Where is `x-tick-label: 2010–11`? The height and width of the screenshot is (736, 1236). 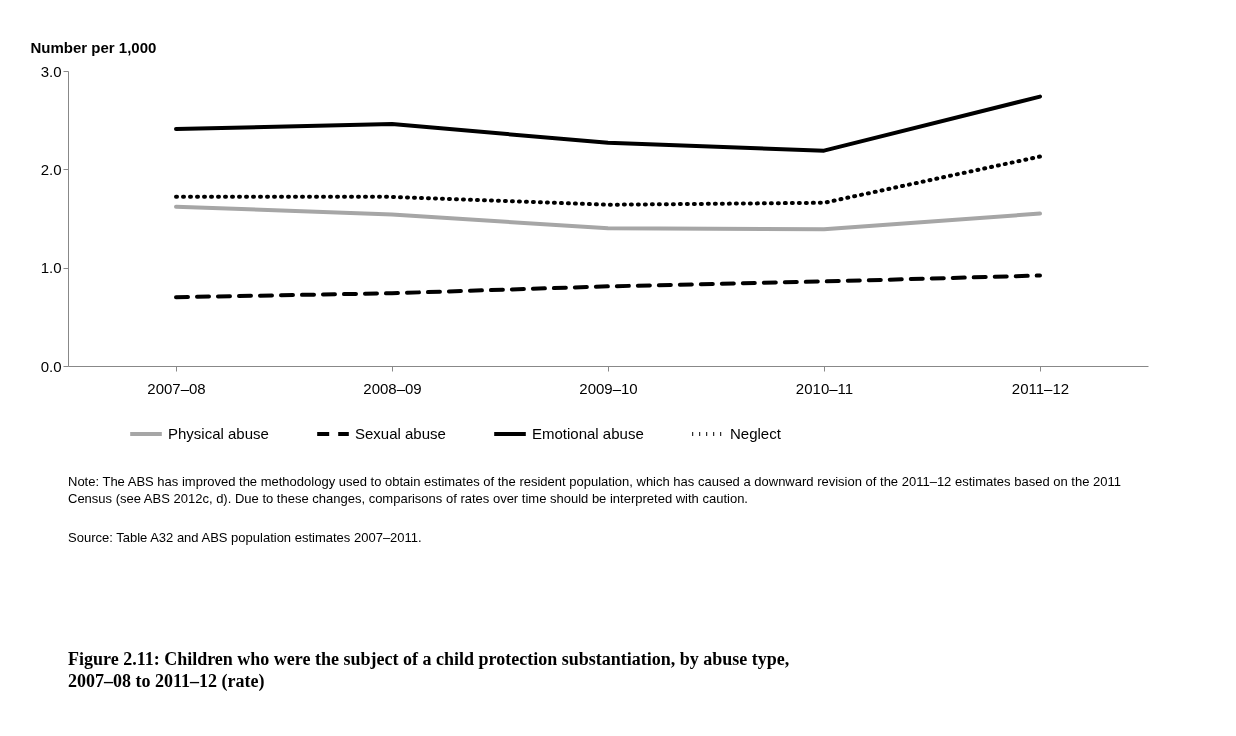 x-tick-label: 2010–11 is located at coordinates (824, 388).